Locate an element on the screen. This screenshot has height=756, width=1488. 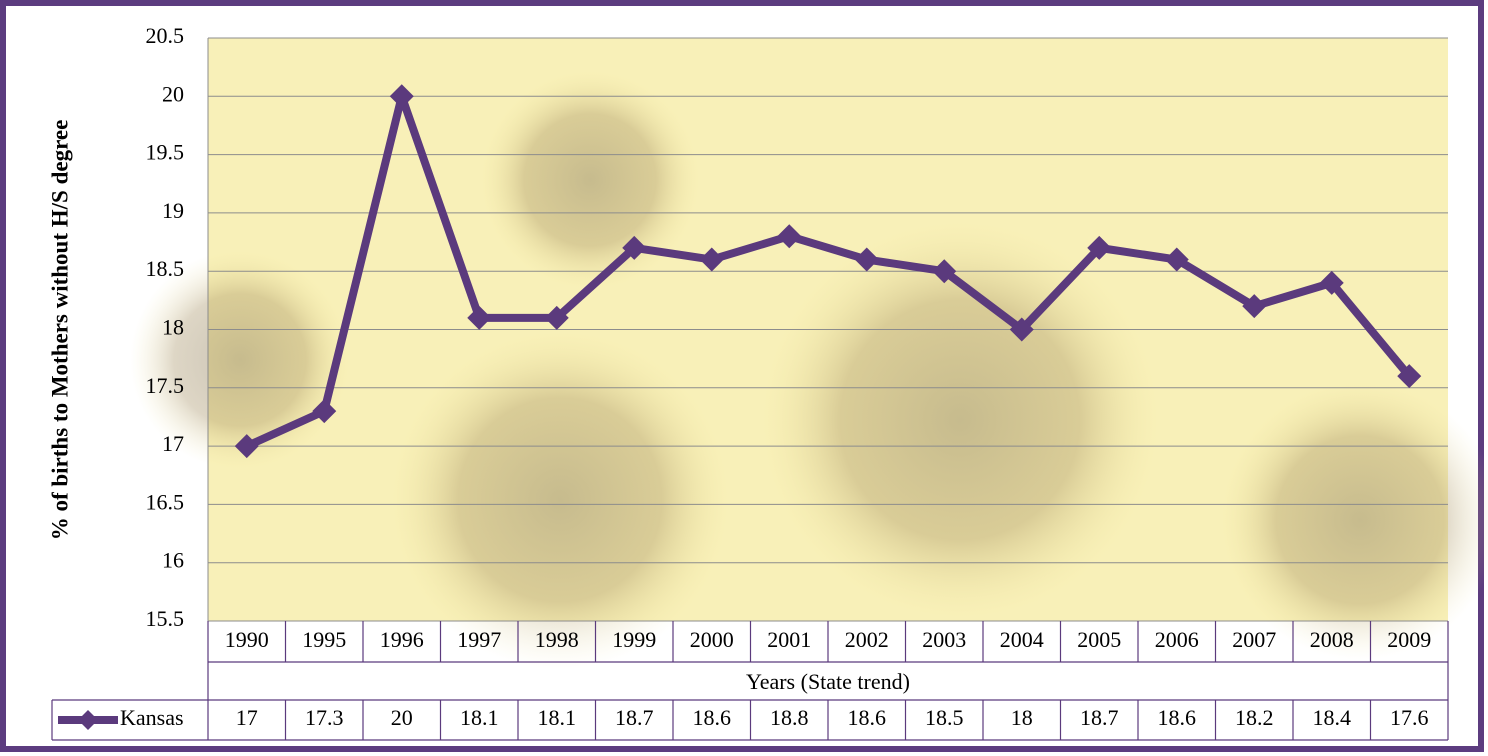
x-axis-title: Years (State trend) is located at coordinates (828, 681).